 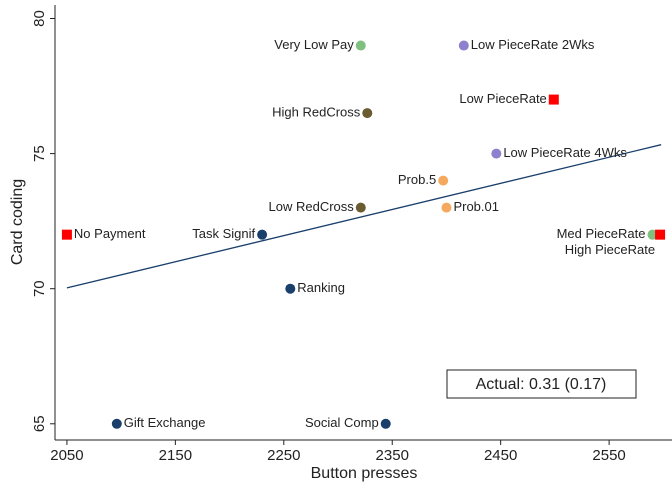 I want to click on point-label: Task Signif, so click(x=223, y=233).